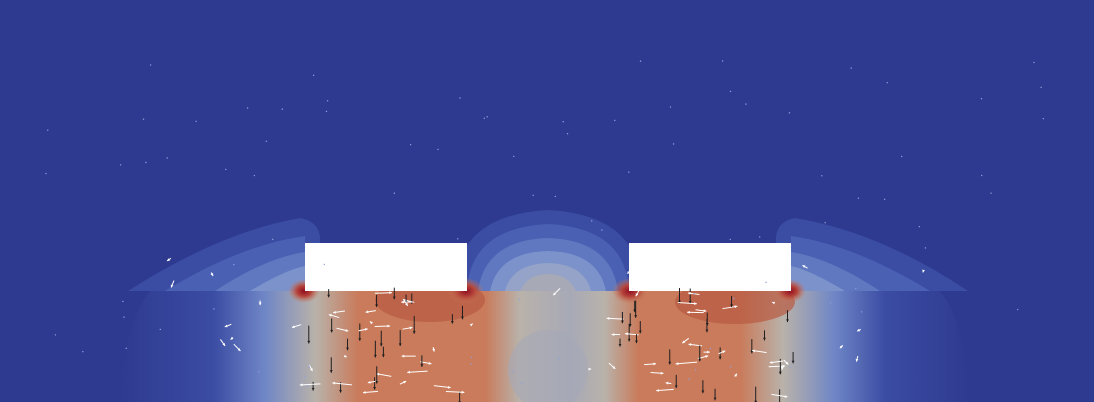  Describe the element at coordinates (710, 267) in the screenshot. I see `electrode-right` at that location.